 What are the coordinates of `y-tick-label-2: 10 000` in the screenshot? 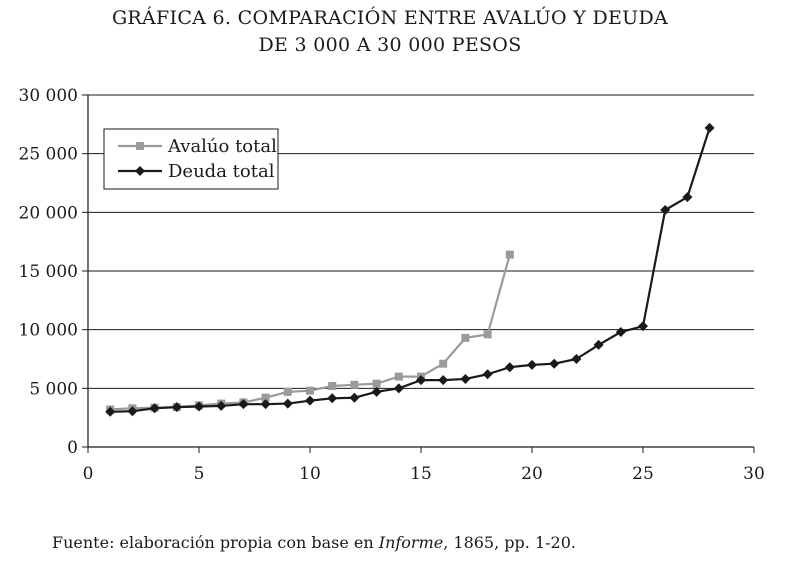 It's located at (48, 331).